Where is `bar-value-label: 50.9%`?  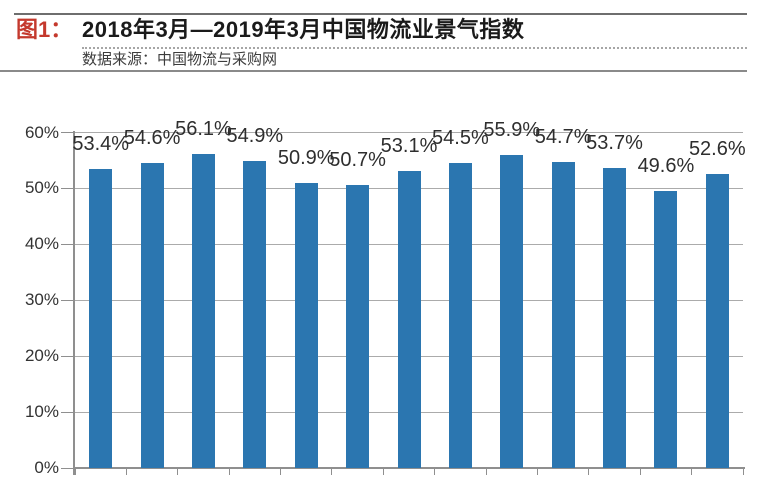
bar-value-label: 50.9% is located at coordinates (306, 158).